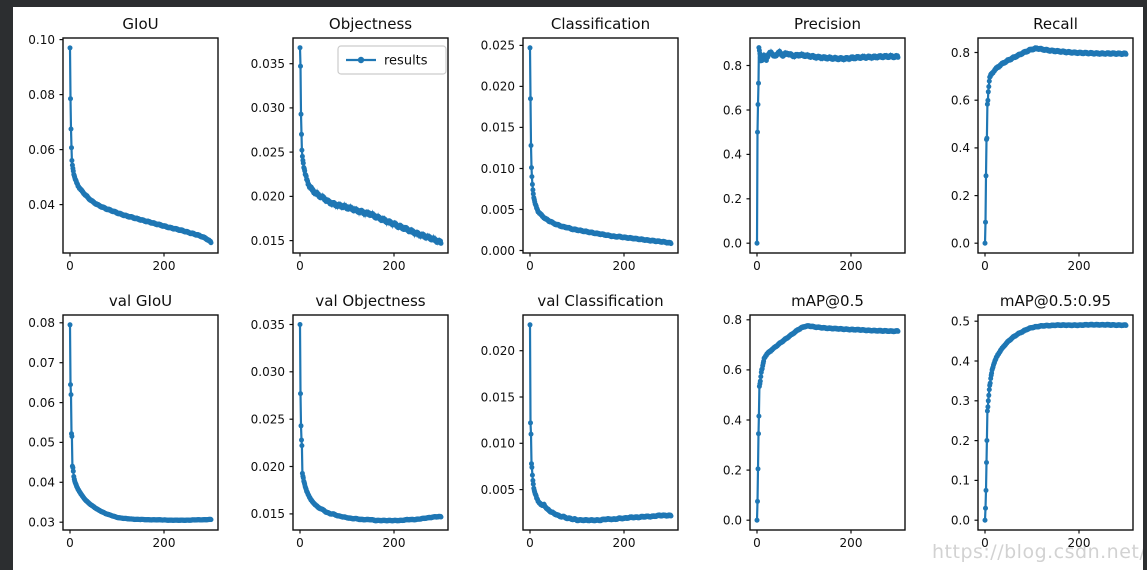 The width and height of the screenshot is (1147, 570). I want to click on subplot-title: Classification, so click(600, 24).